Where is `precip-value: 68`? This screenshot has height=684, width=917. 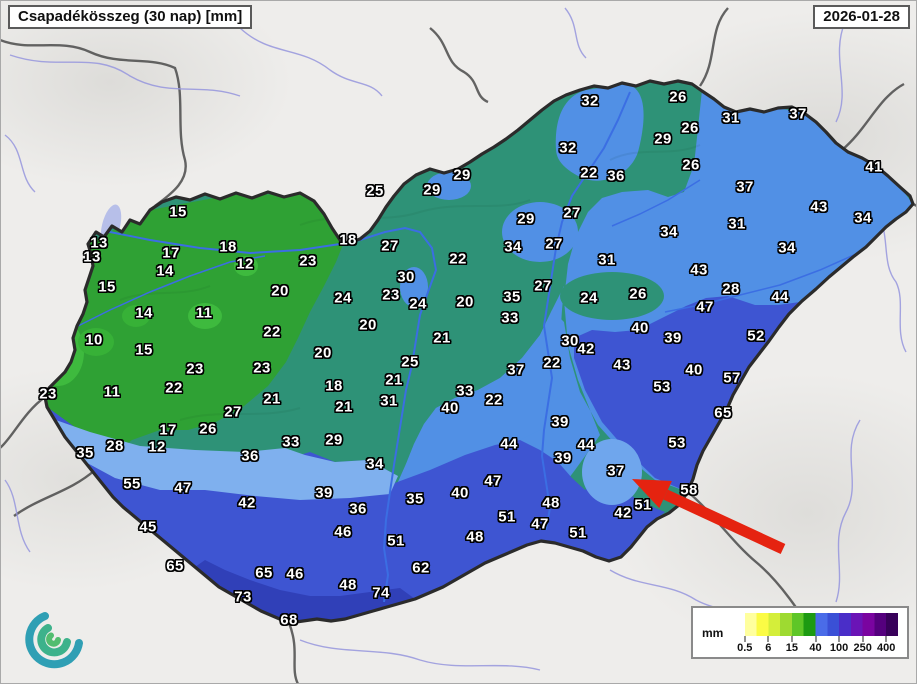
precip-value: 68 is located at coordinates (289, 620).